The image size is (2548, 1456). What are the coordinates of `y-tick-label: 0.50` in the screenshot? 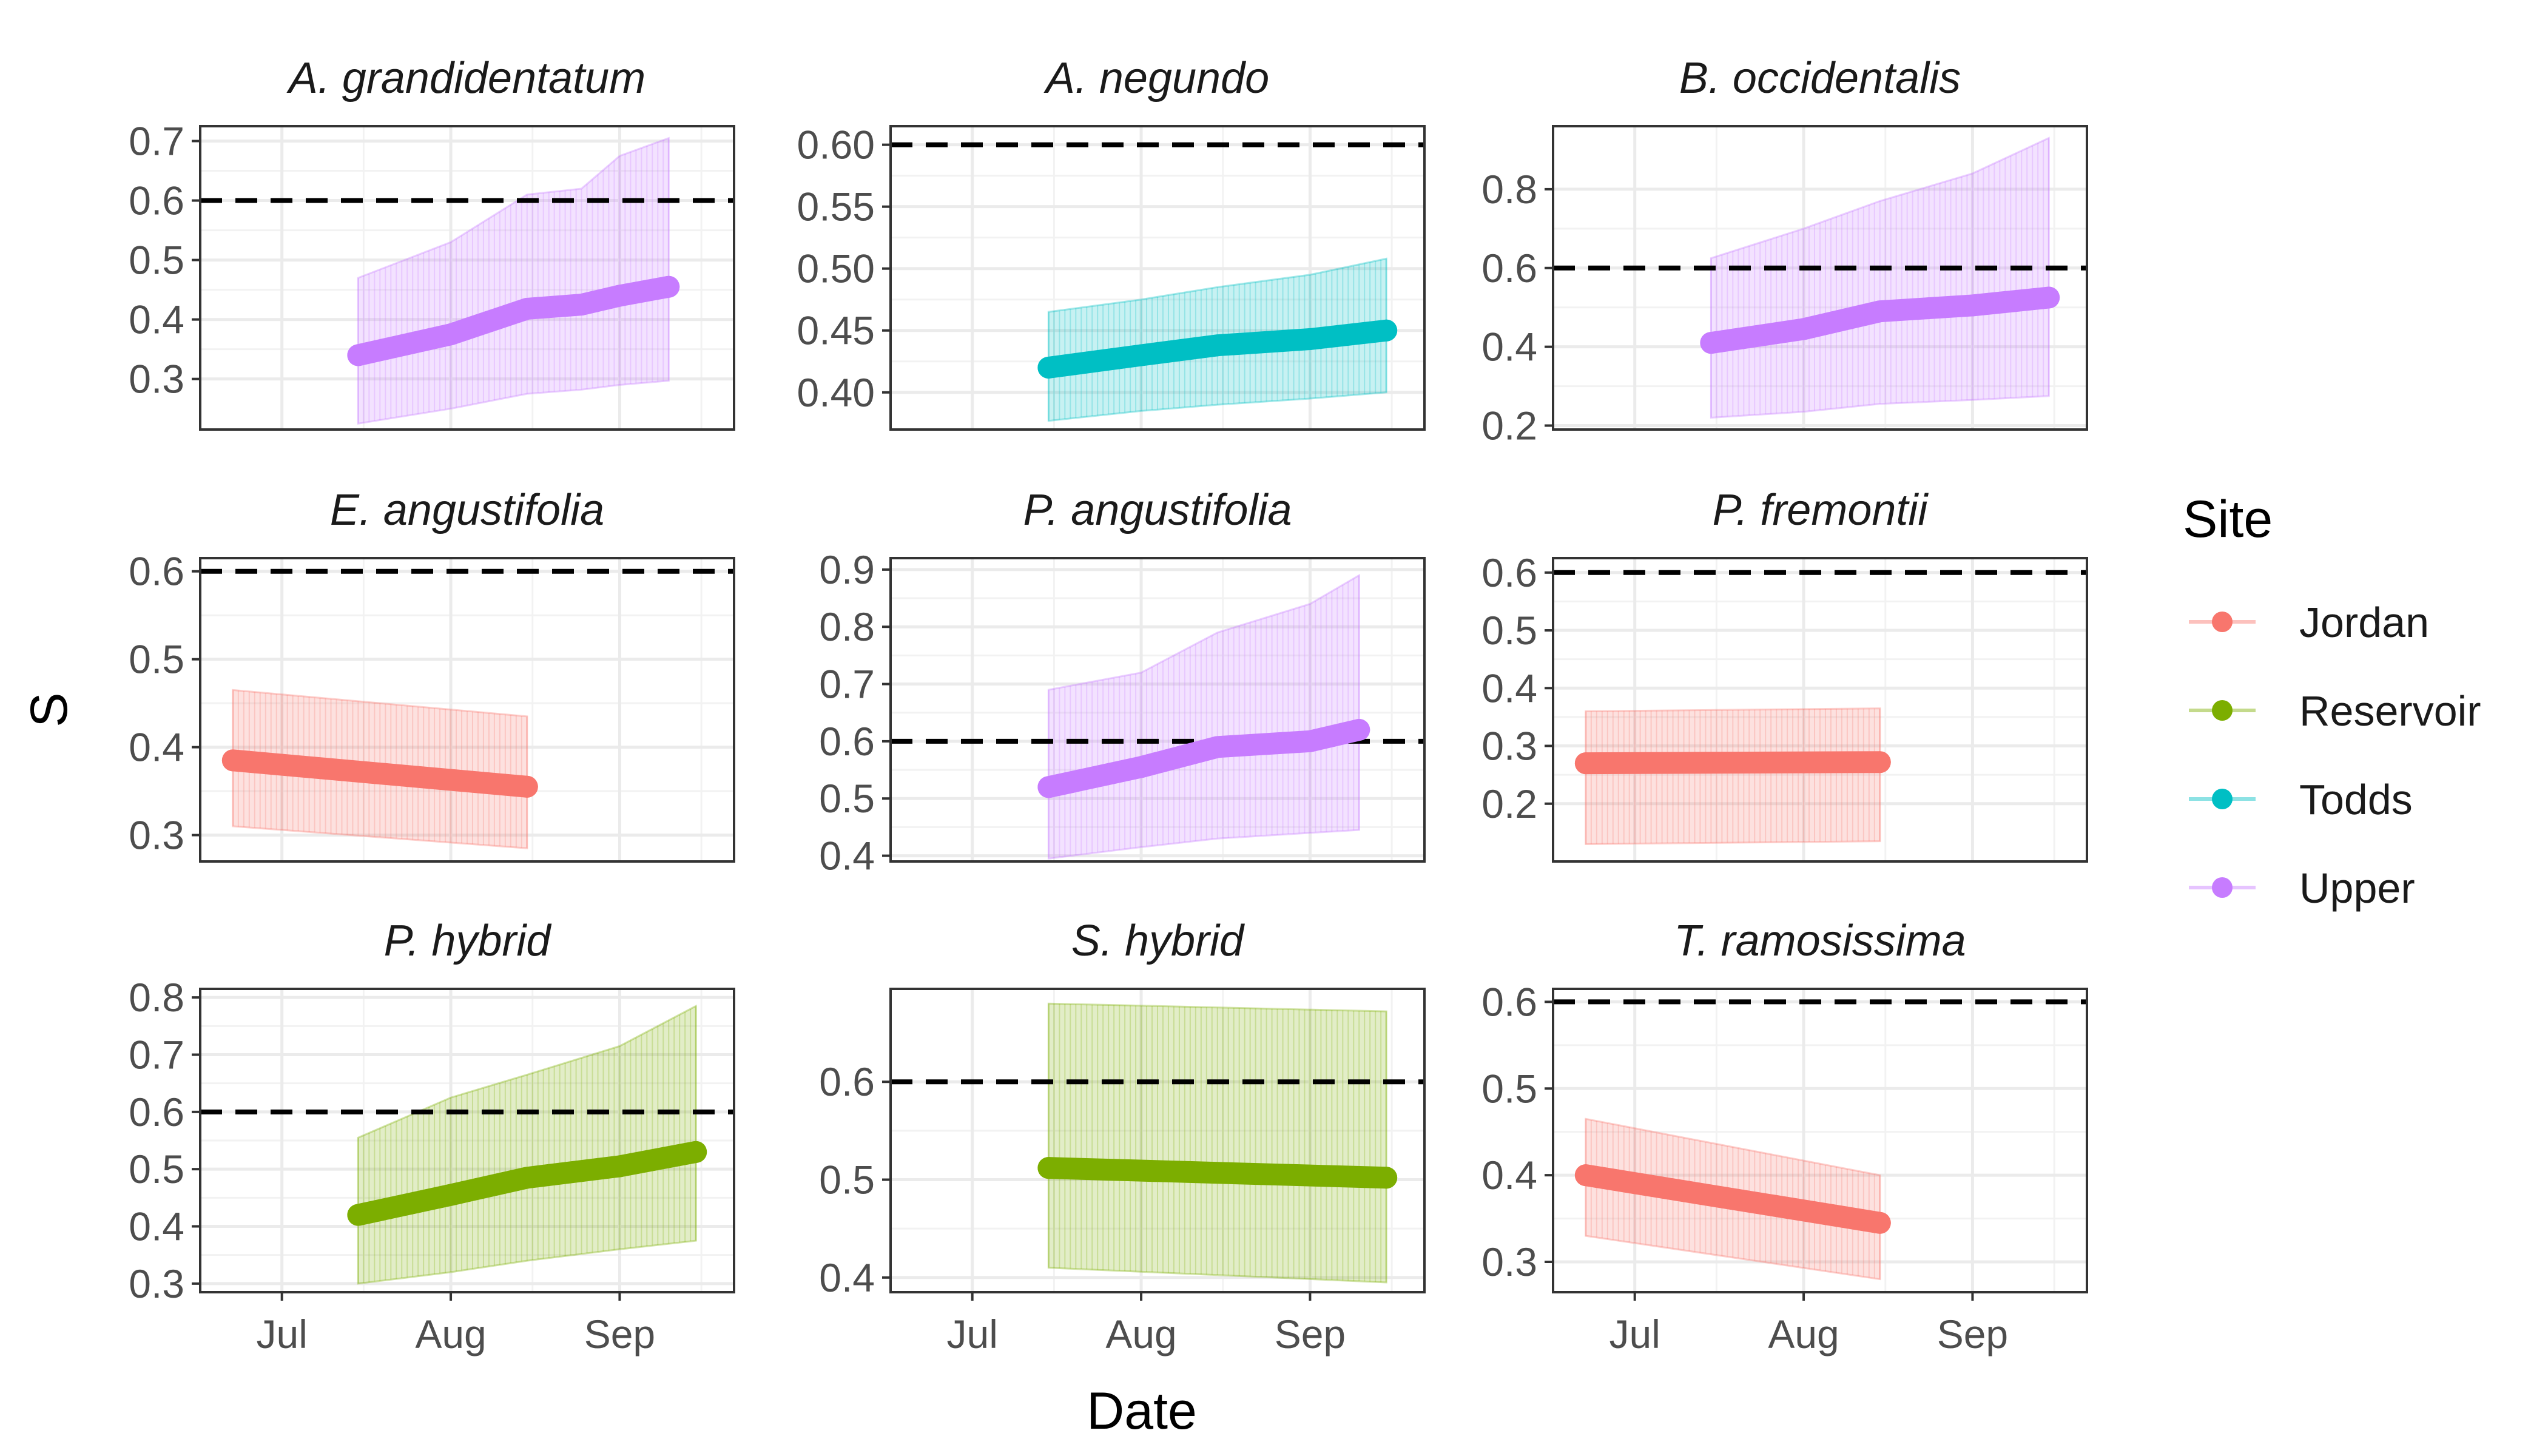 It's located at (836, 268).